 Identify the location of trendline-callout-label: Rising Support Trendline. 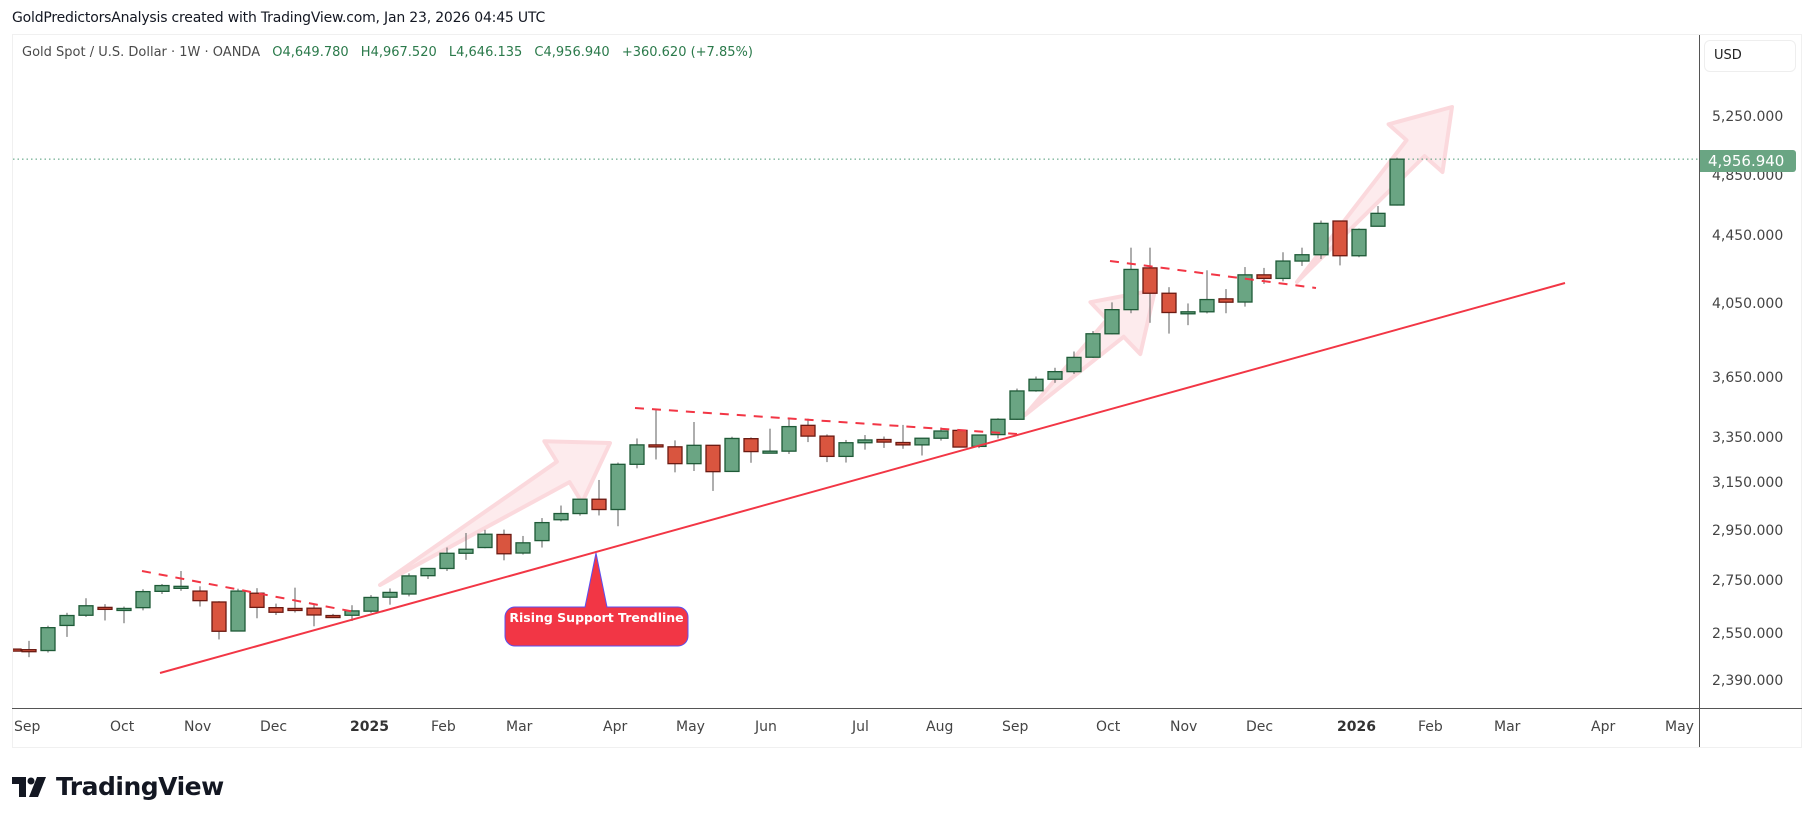
(596, 617).